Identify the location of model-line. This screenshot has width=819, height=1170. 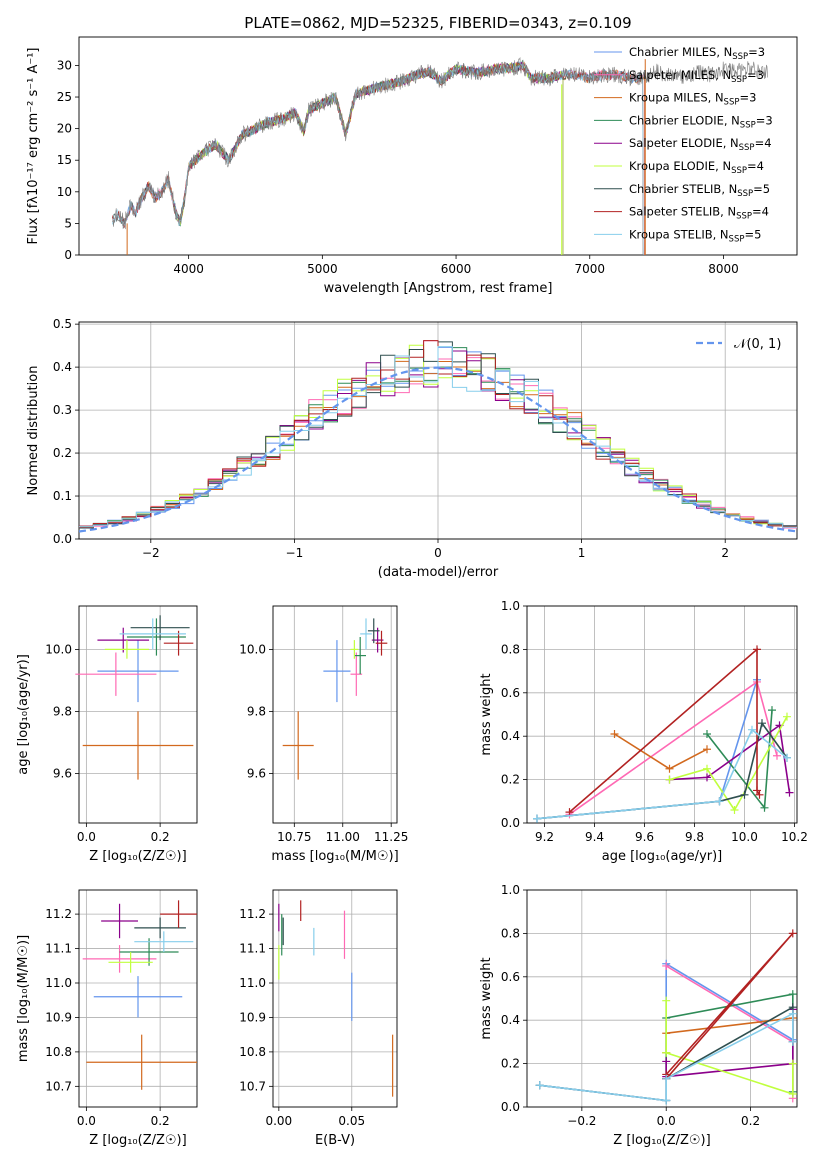
(385, 158).